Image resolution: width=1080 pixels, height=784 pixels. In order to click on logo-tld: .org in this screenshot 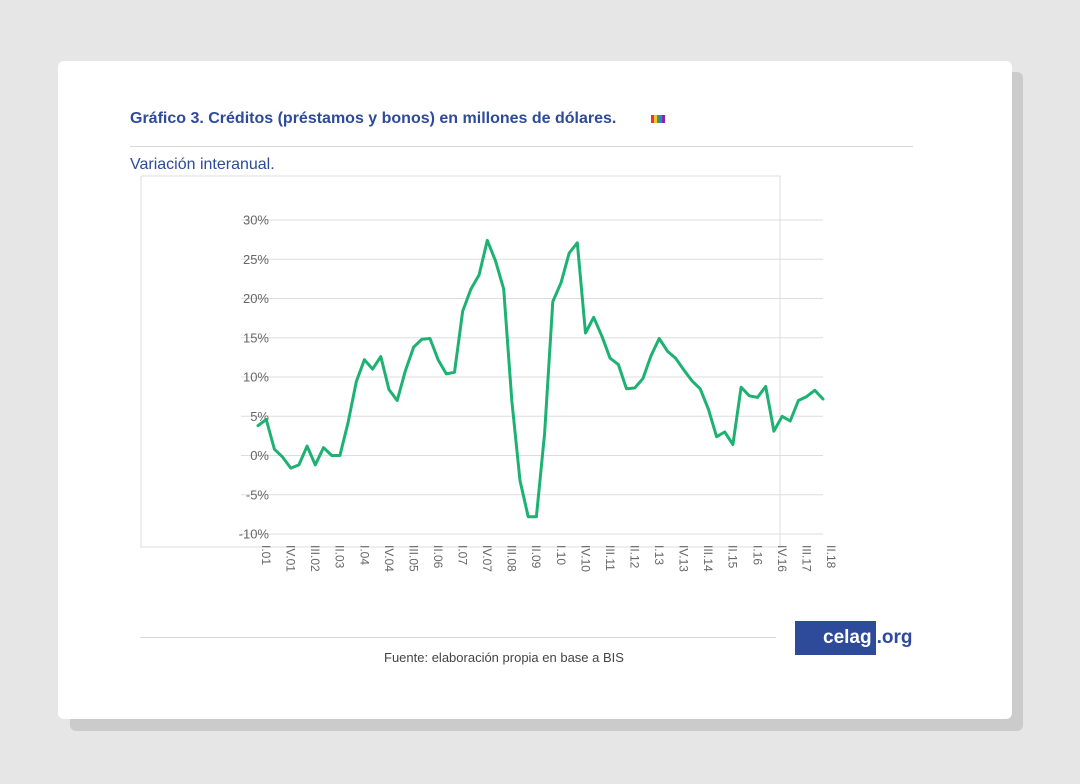, I will do `click(894, 637)`.